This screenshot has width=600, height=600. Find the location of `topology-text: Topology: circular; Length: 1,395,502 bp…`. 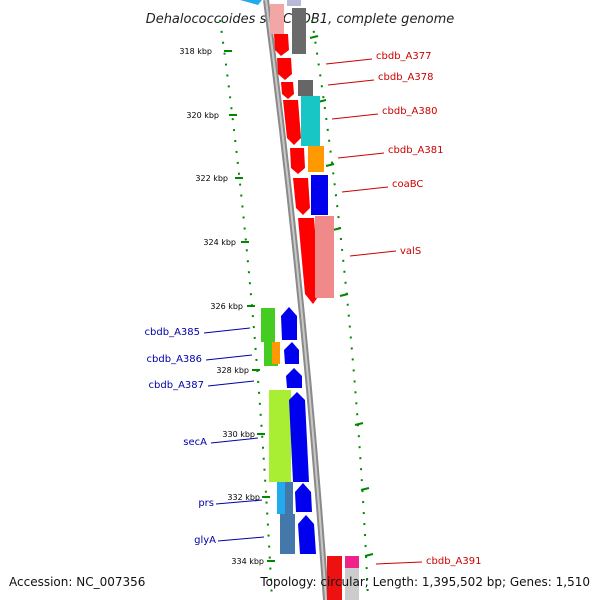

topology-text: Topology: circular; Length: 1,395,502 bp… is located at coordinates (424, 582).